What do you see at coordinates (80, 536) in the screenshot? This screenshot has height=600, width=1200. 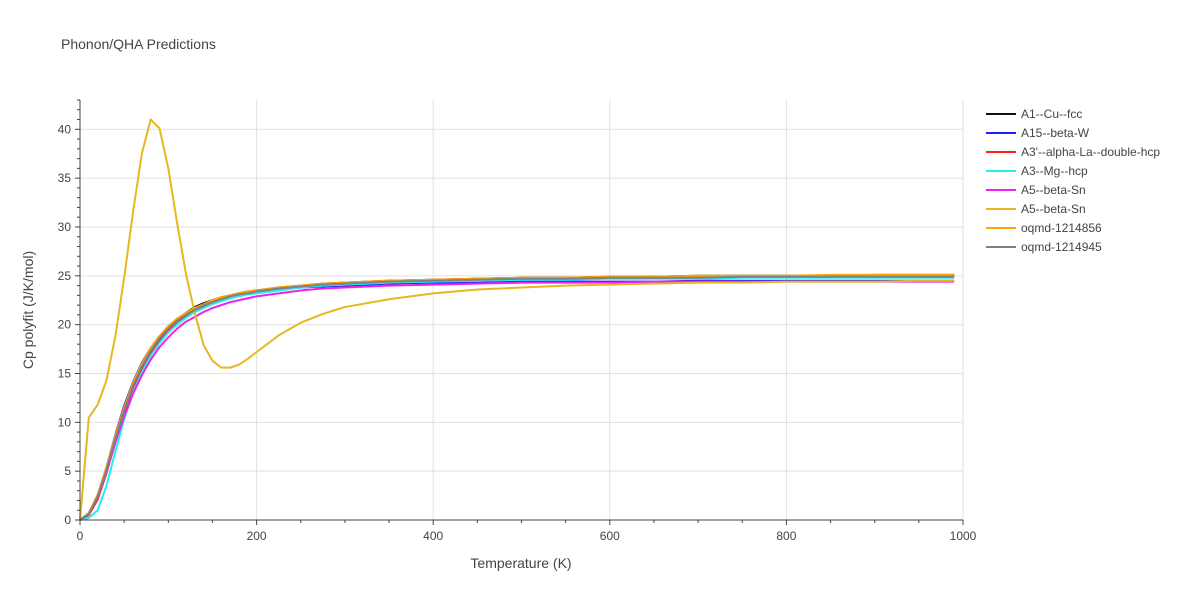 I see `x-tick-label: 0` at bounding box center [80, 536].